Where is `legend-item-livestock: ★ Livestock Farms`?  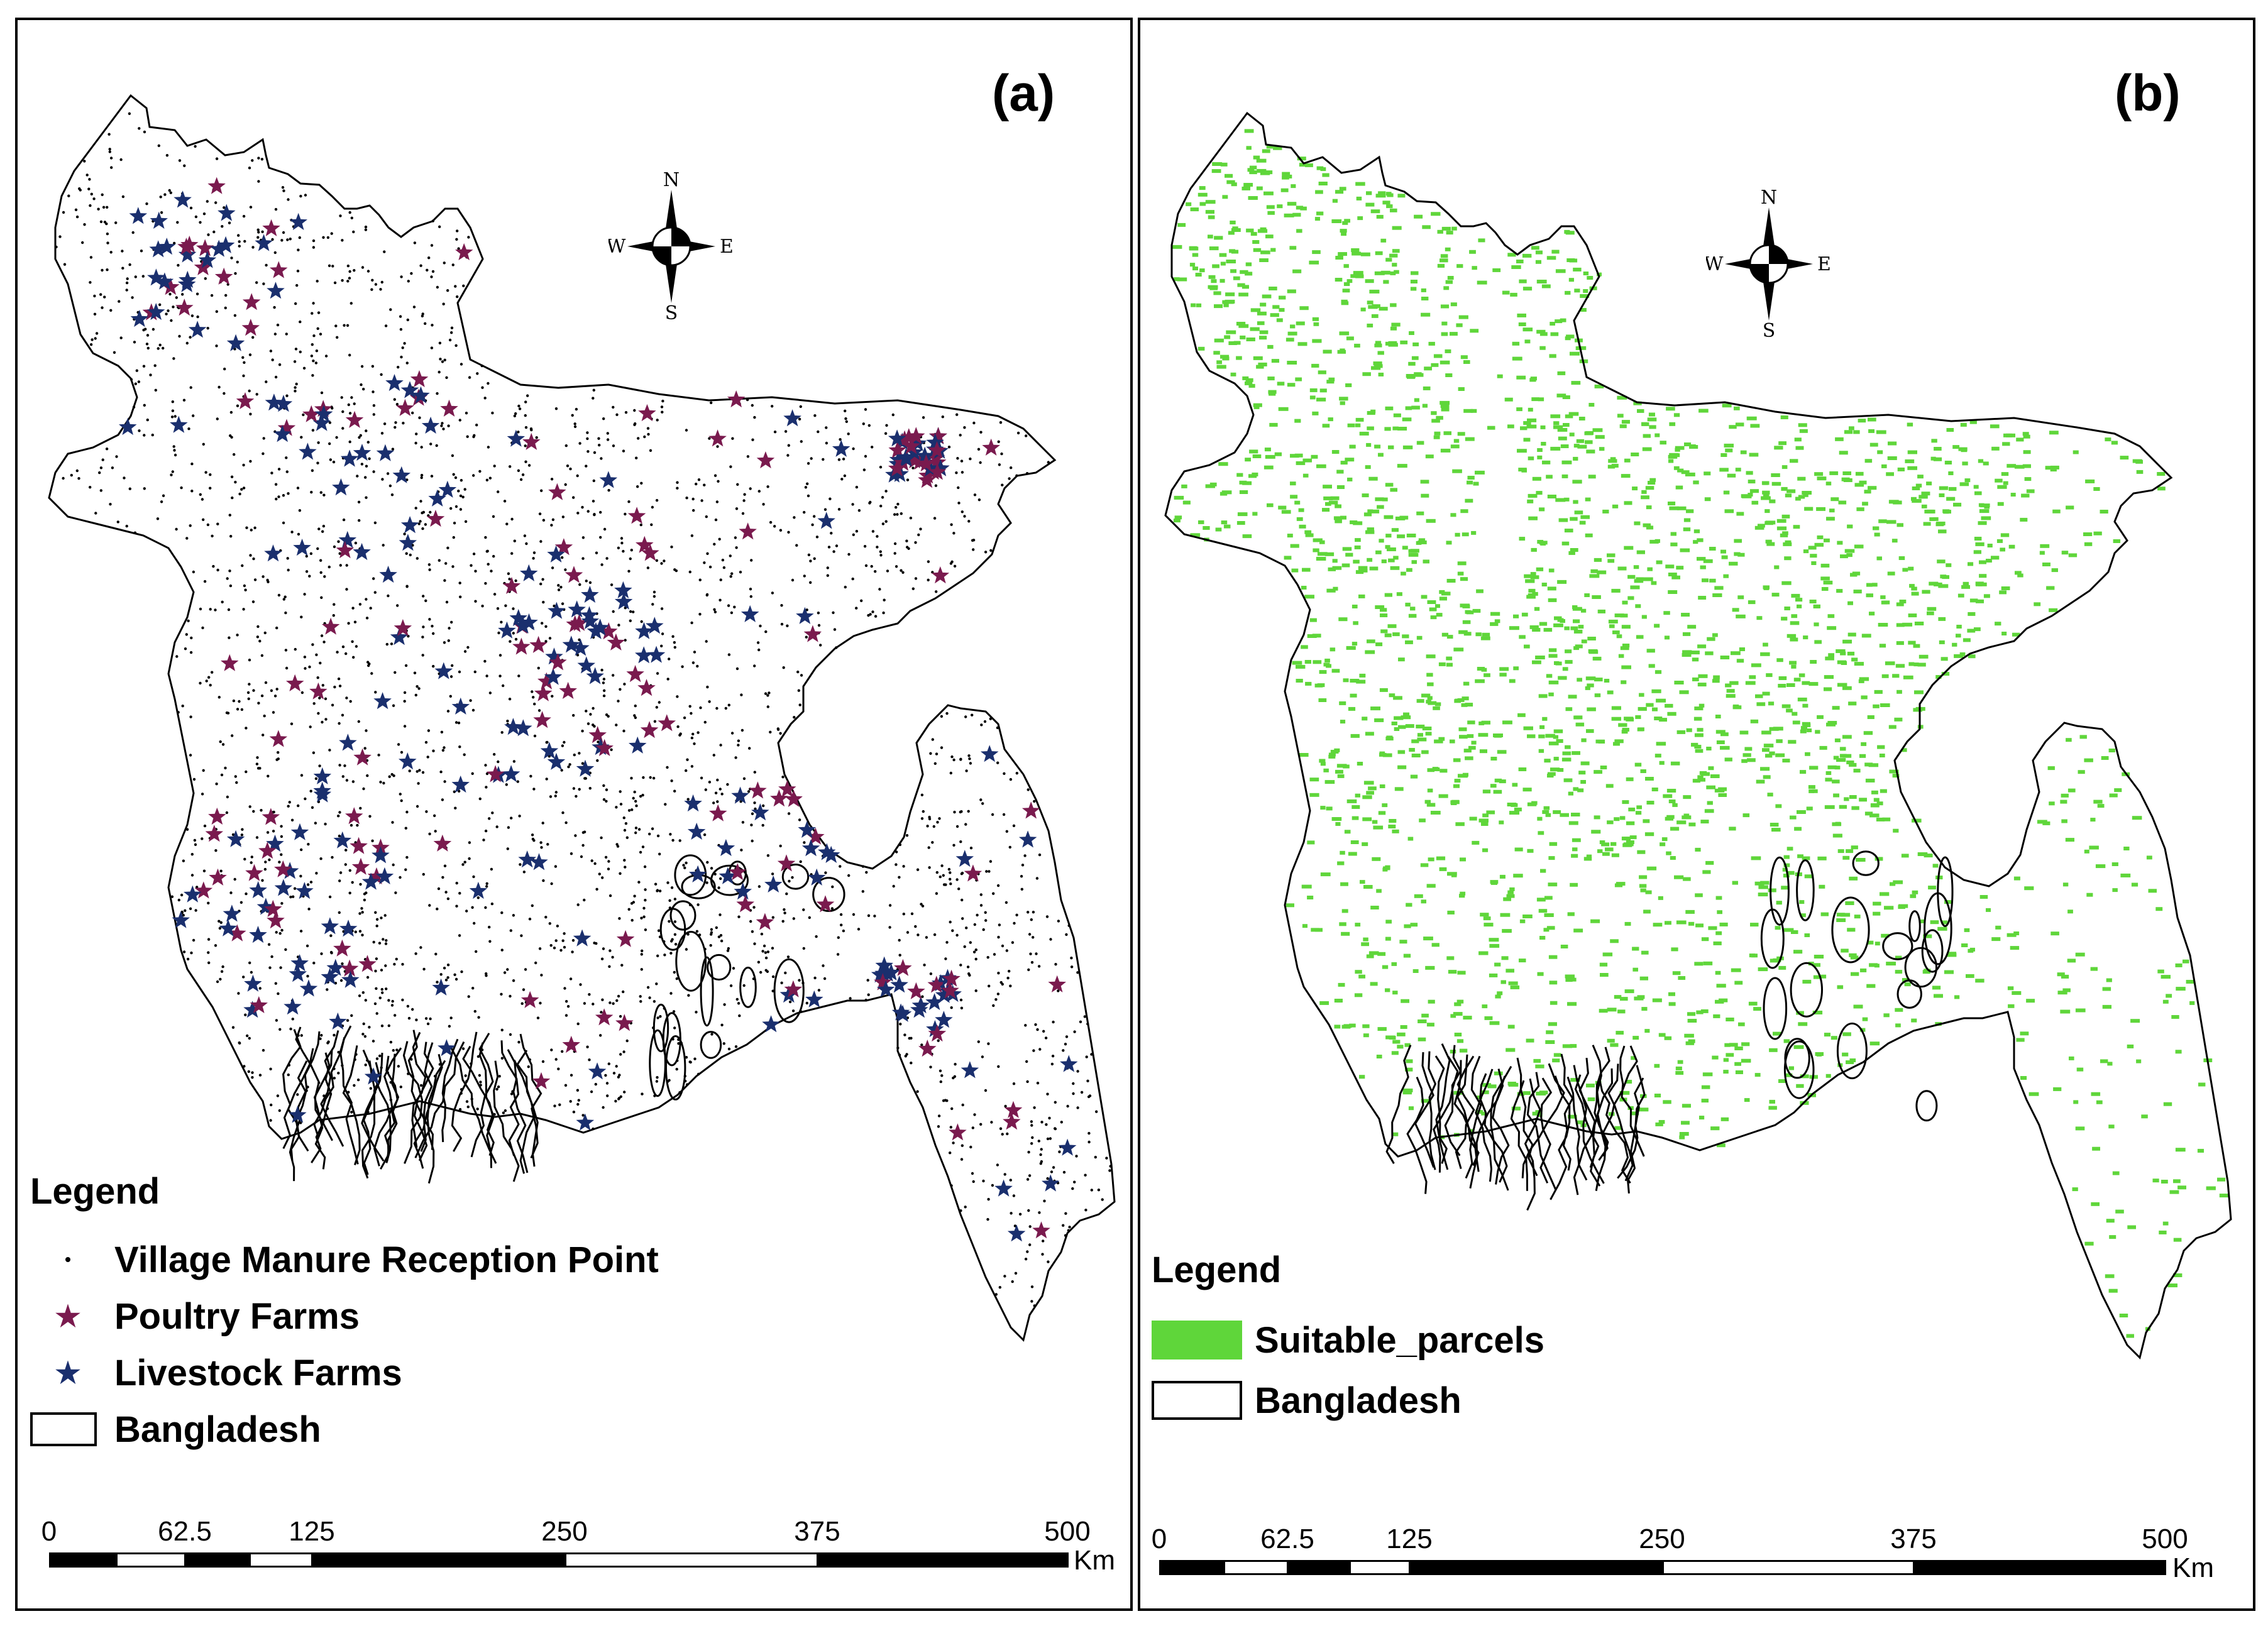 legend-item-livestock: ★ Livestock Farms is located at coordinates (229, 1372).